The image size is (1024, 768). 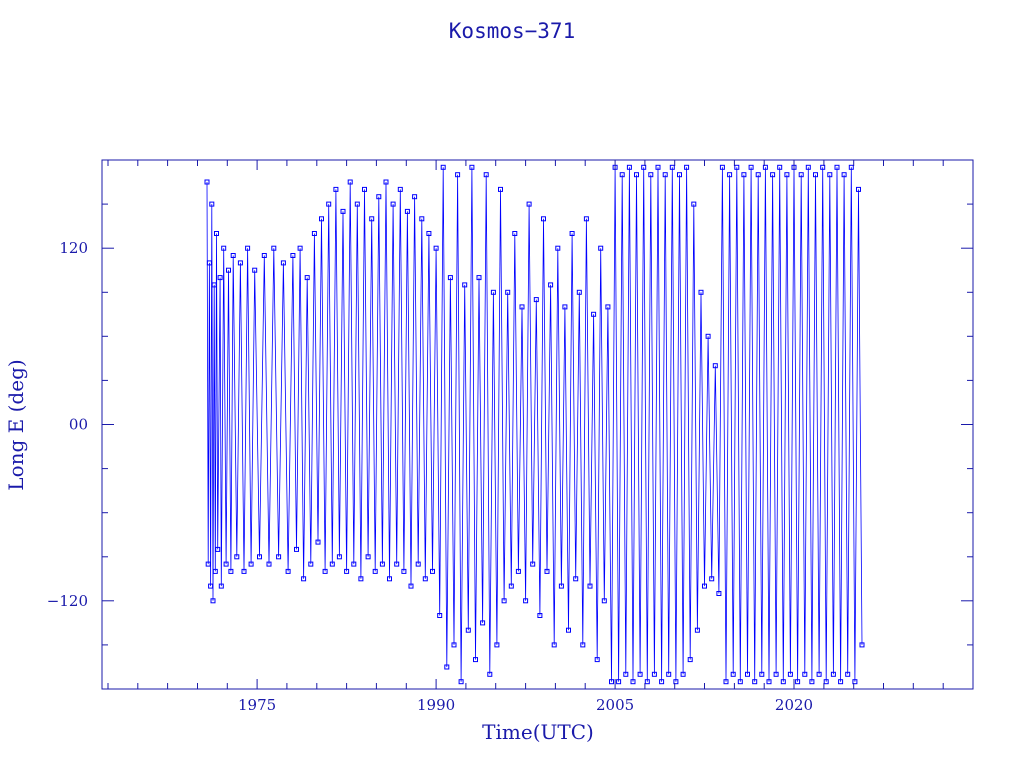 I want to click on x-tick-label: 1990, so click(x=436, y=705).